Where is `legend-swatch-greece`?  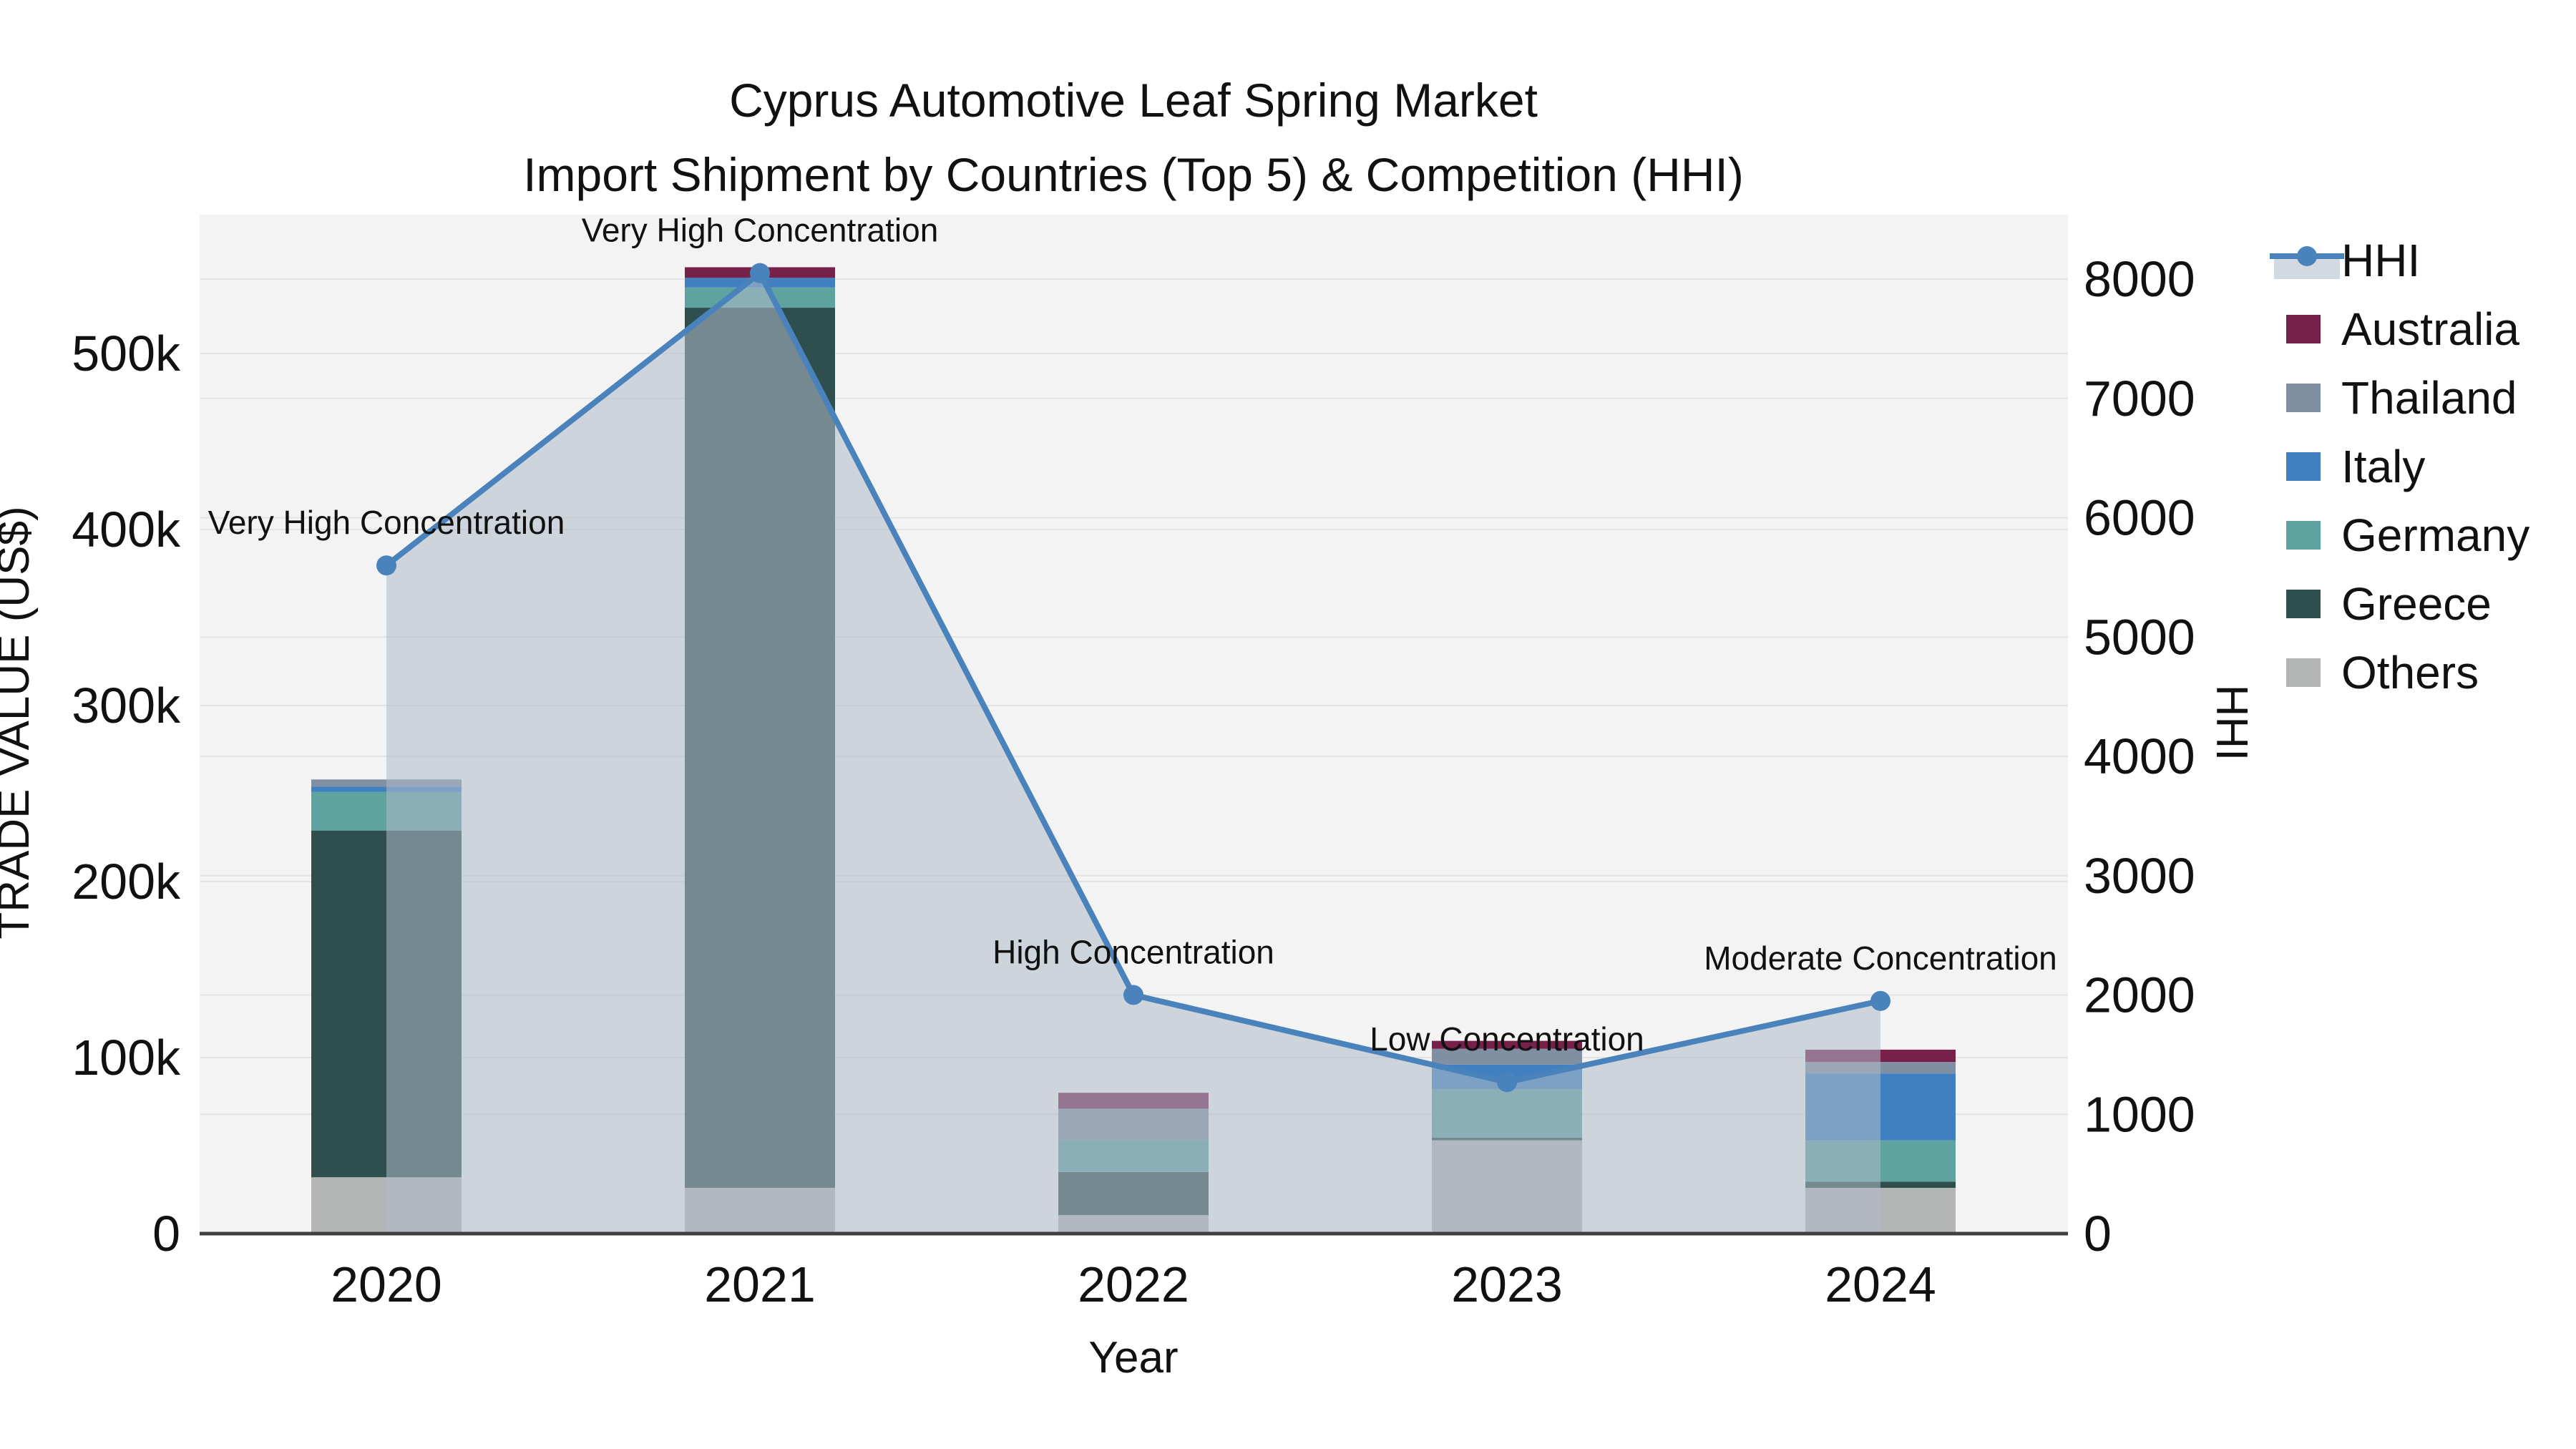
legend-swatch-greece is located at coordinates (2303, 604).